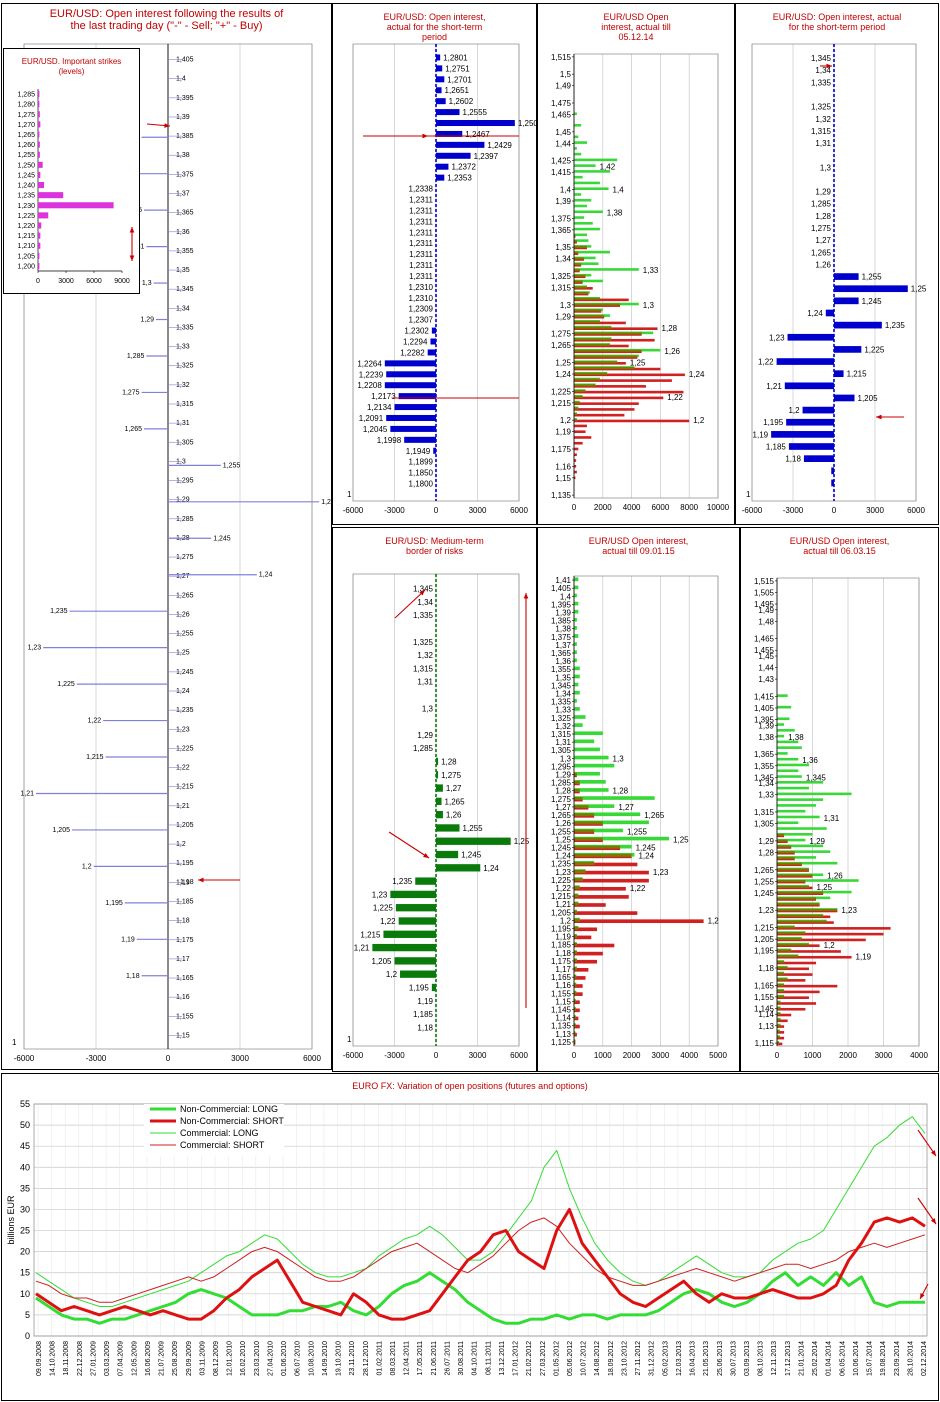 Image resolution: width=940 pixels, height=1402 pixels. Describe the element at coordinates (821, 58) in the screenshot. I see `bar-label: 1,345` at that location.